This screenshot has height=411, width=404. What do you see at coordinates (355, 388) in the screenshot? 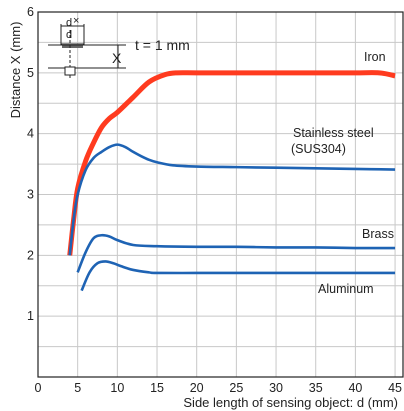
I see `x-tick-label: 40` at bounding box center [355, 388].